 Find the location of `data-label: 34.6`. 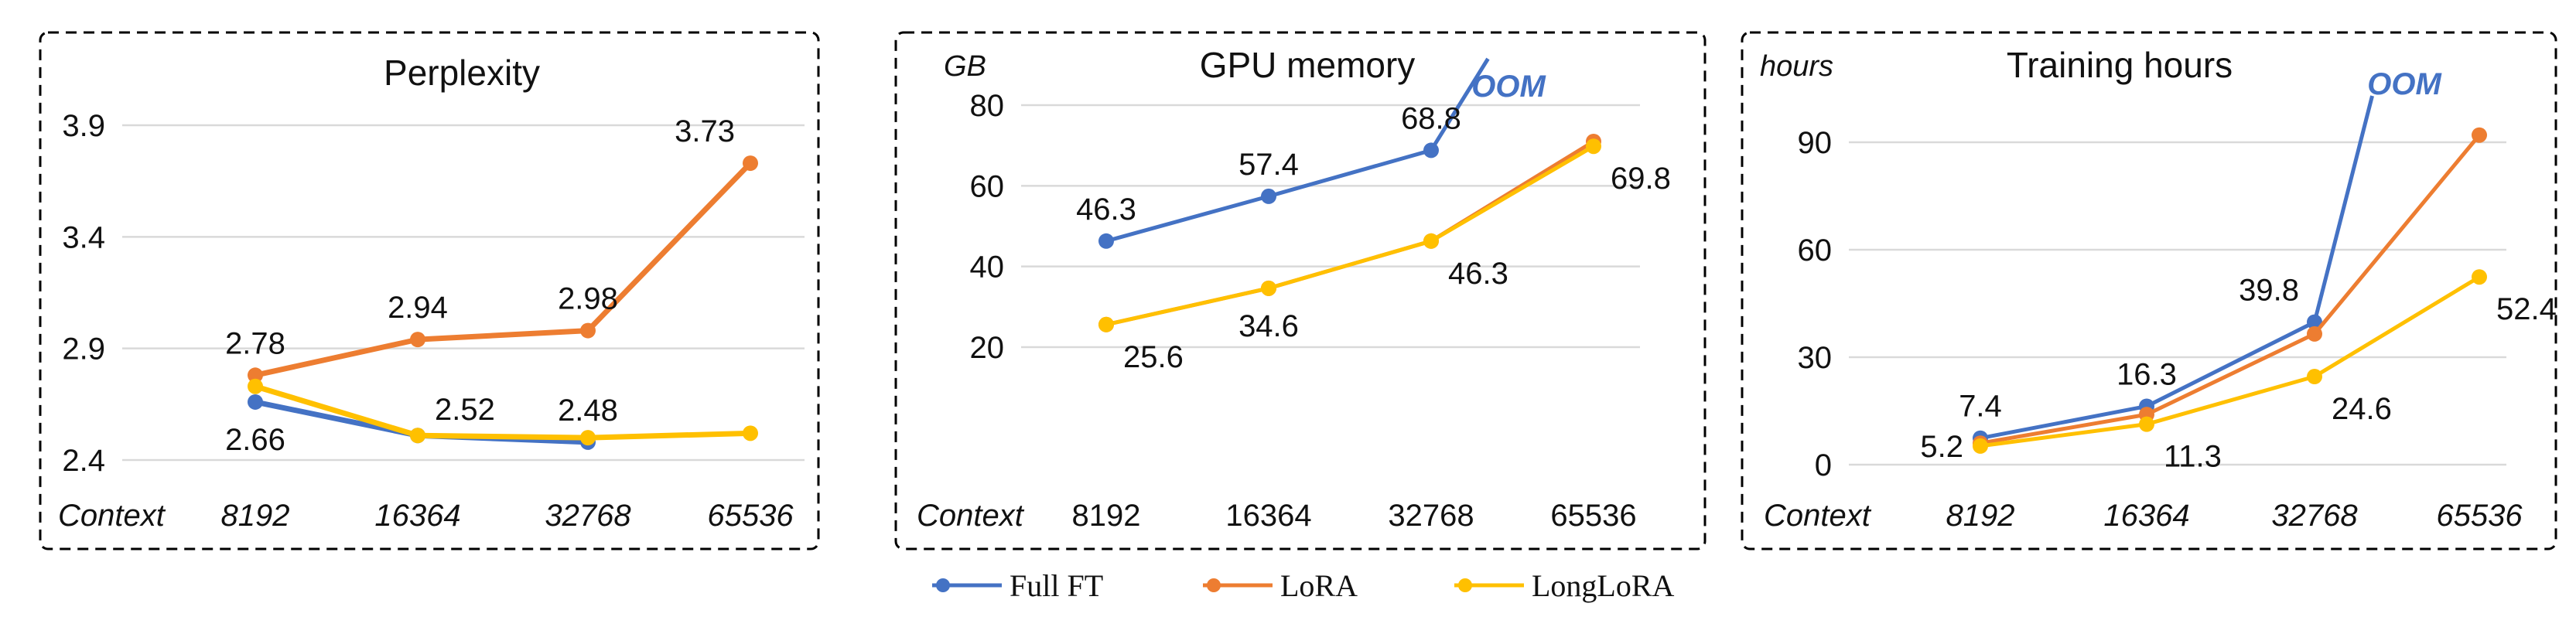

data-label: 34.6 is located at coordinates (1268, 326).